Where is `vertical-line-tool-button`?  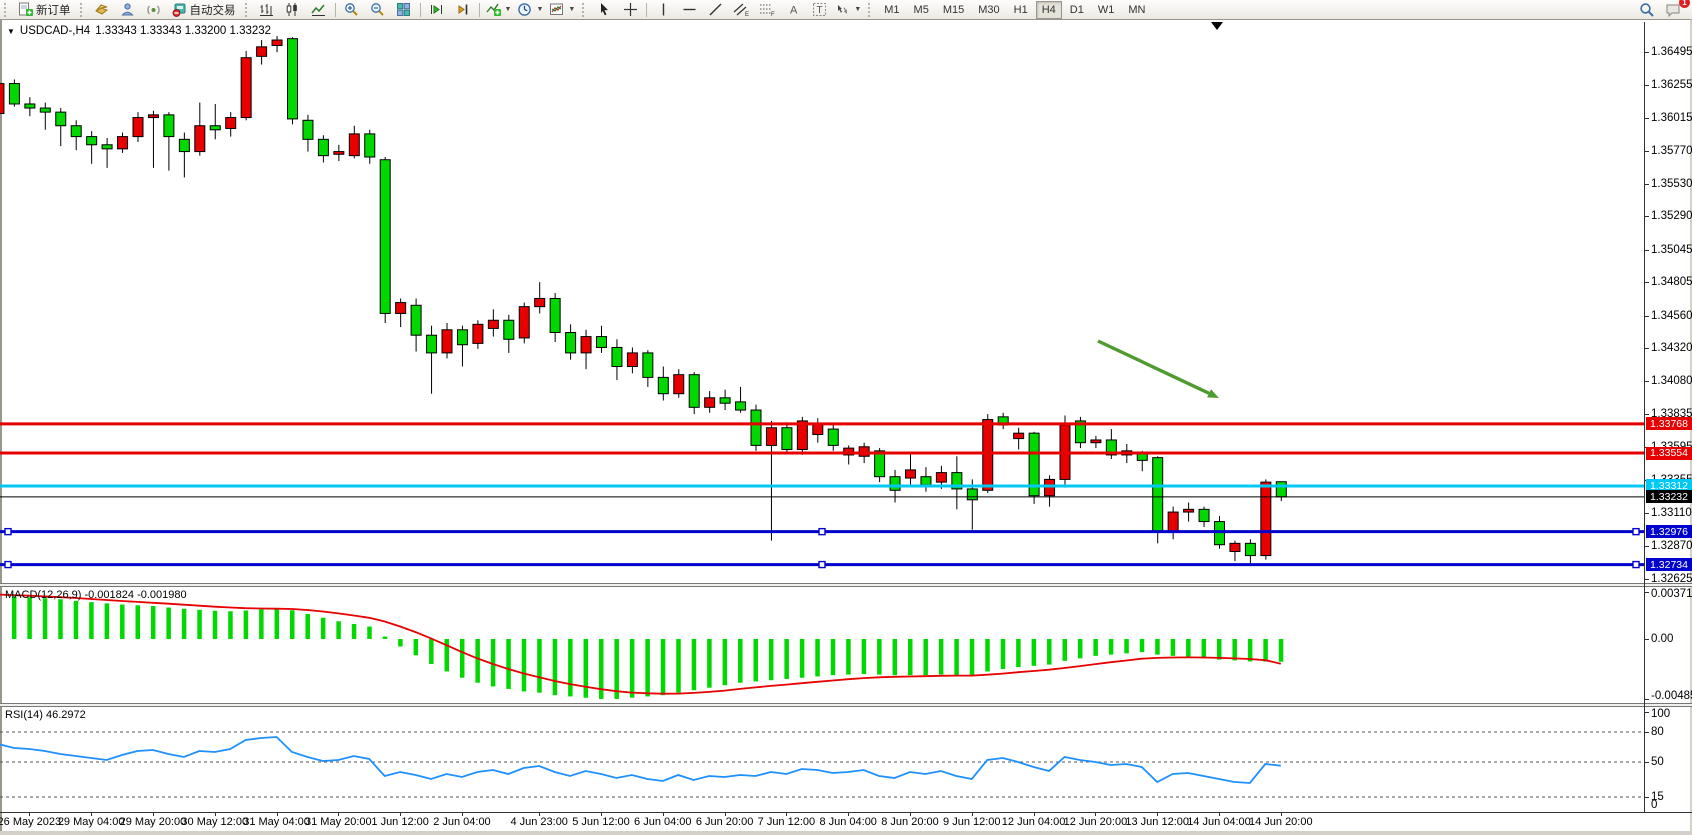 vertical-line-tool-button is located at coordinates (663, 9).